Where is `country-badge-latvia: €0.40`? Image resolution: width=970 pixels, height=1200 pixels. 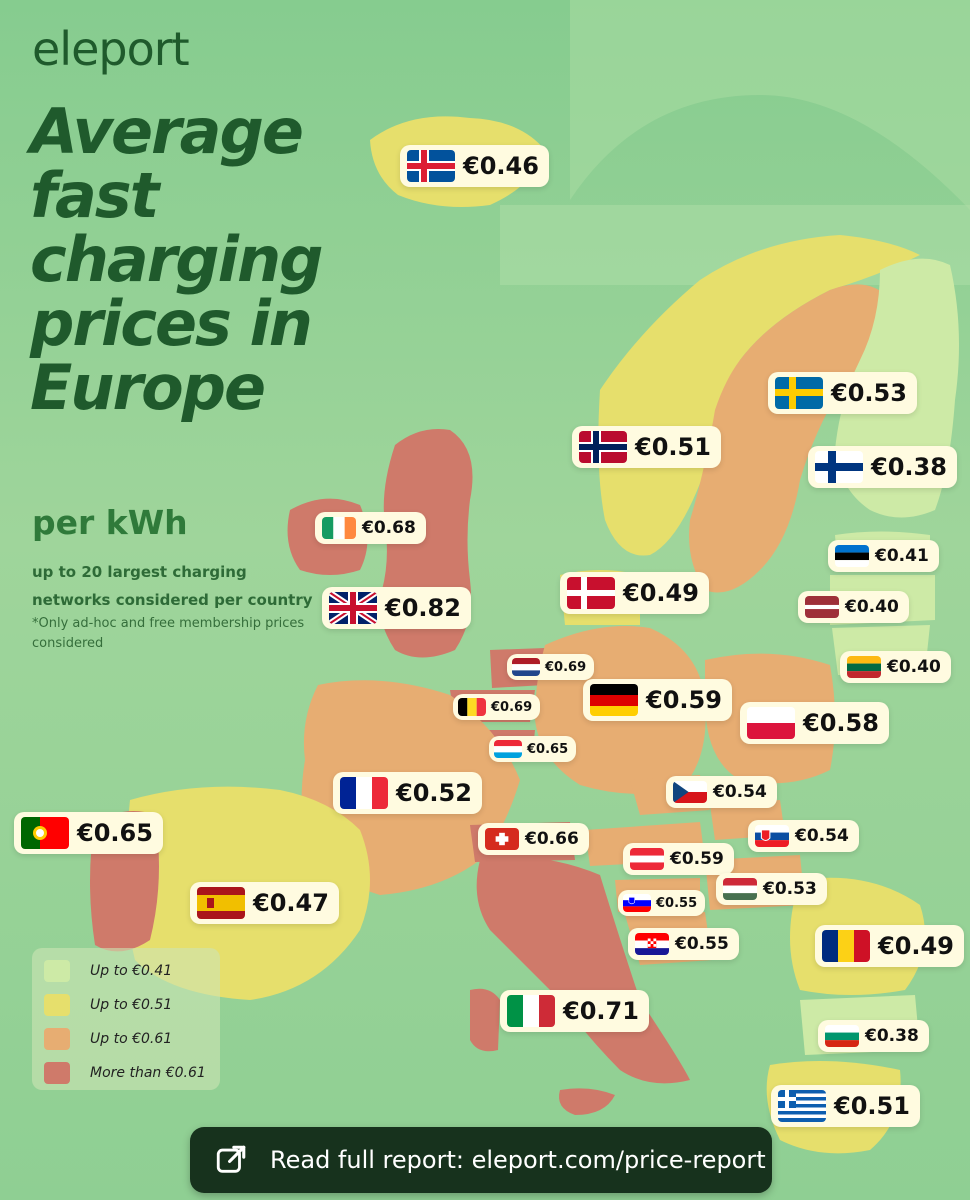 country-badge-latvia: €0.40 is located at coordinates (853, 607).